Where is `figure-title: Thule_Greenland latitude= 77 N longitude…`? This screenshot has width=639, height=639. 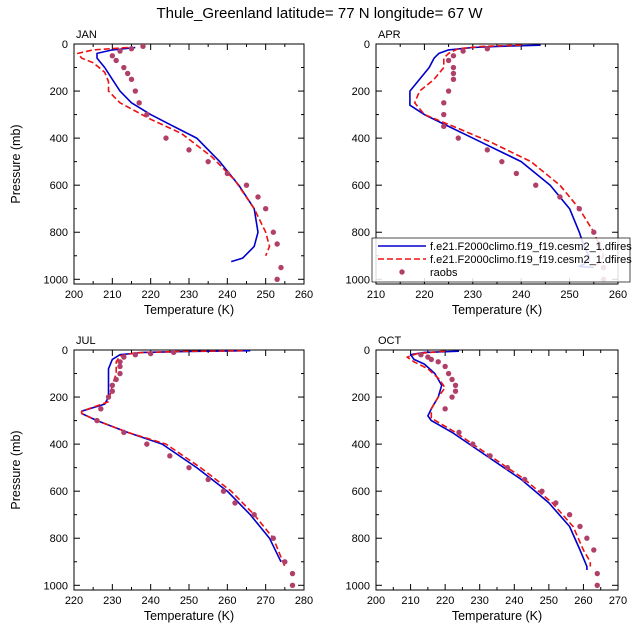
figure-title: Thule_Greenland latitude= 77 N longitude… is located at coordinates (319, 13).